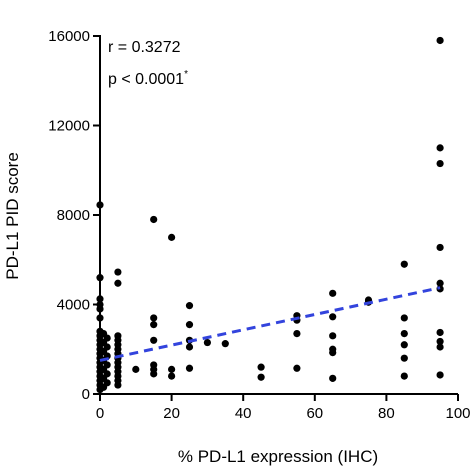 This screenshot has width=474, height=474. Describe the element at coordinates (69, 126) in the screenshot. I see `y-tick-label: 12000` at that location.